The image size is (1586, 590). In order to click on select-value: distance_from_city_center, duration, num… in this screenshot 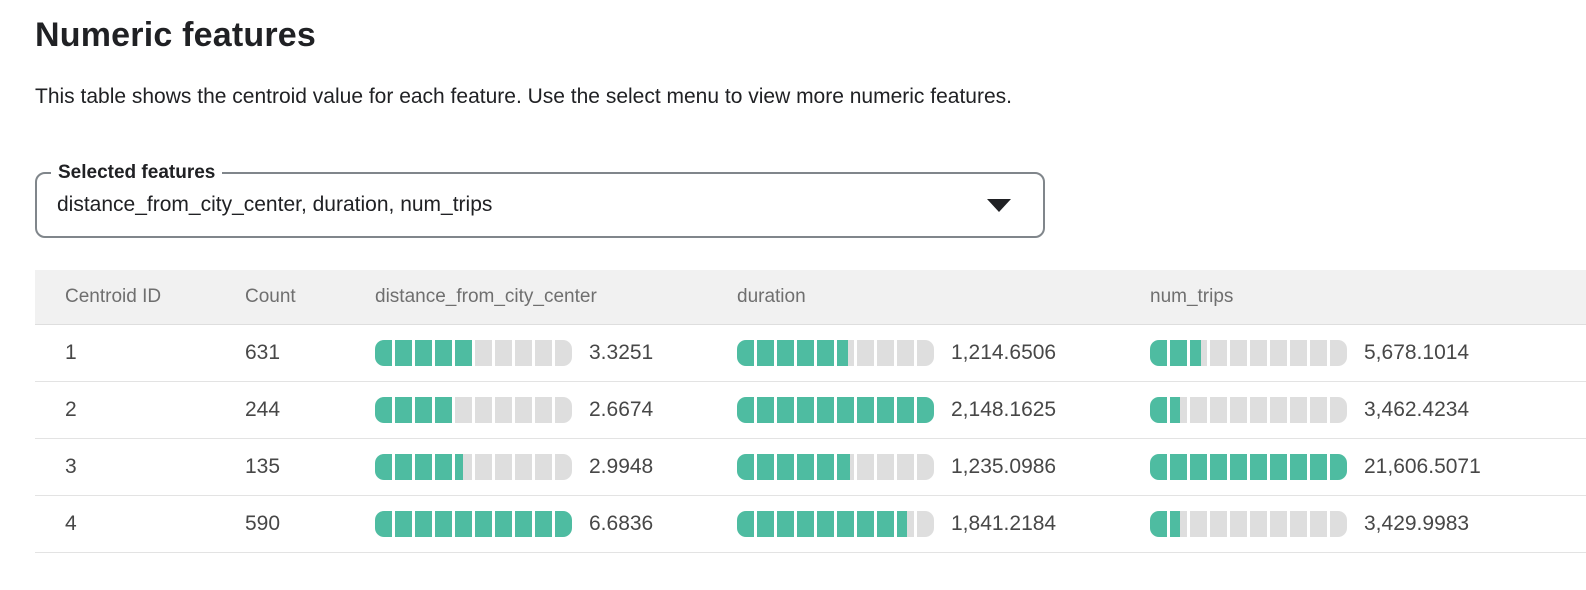, I will do `click(275, 204)`.